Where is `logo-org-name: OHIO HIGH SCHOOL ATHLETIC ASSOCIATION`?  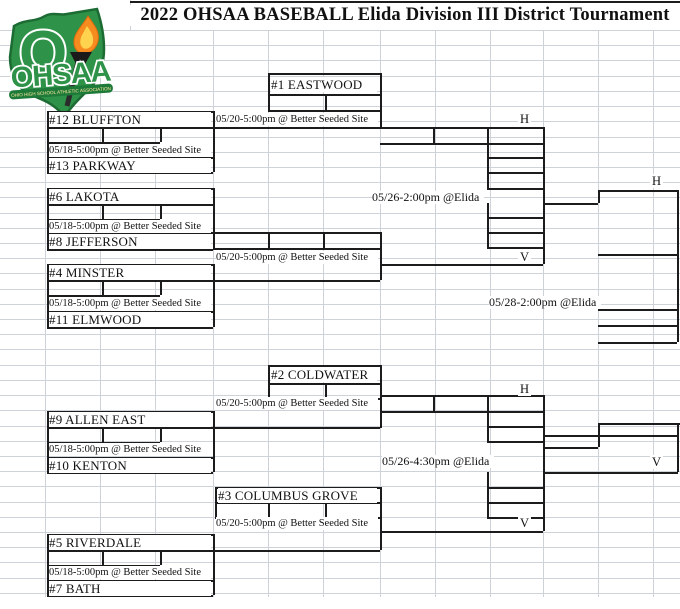
logo-org-name: OHIO HIGH SCHOOL ATHLETIC ASSOCIATION is located at coordinates (61, 92).